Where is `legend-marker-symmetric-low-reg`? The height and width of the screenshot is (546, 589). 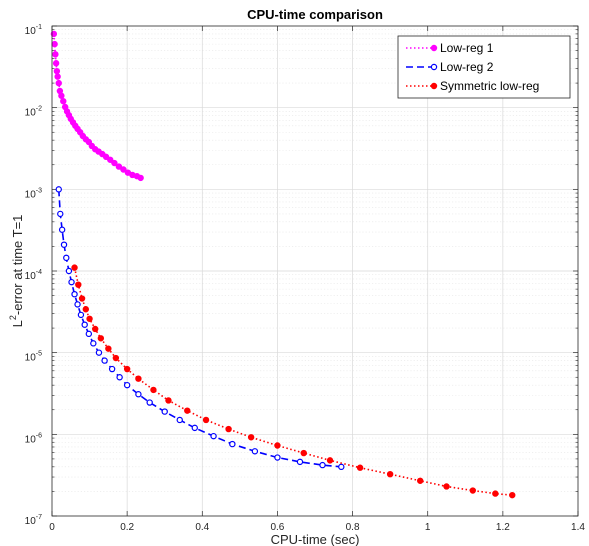
legend-marker-symmetric-low-reg is located at coordinates (434, 86).